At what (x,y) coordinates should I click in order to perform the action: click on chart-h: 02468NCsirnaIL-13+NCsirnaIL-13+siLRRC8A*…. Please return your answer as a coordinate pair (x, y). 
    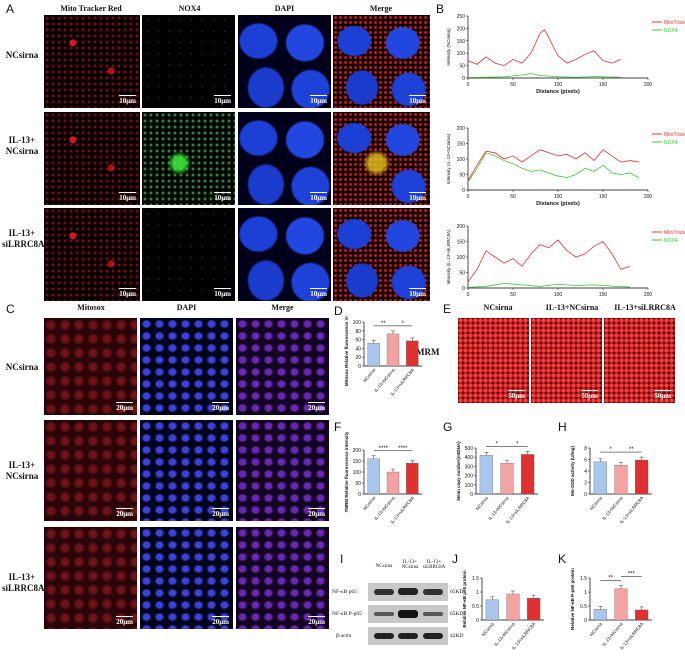
    Looking at the image, I should click on (611, 485).